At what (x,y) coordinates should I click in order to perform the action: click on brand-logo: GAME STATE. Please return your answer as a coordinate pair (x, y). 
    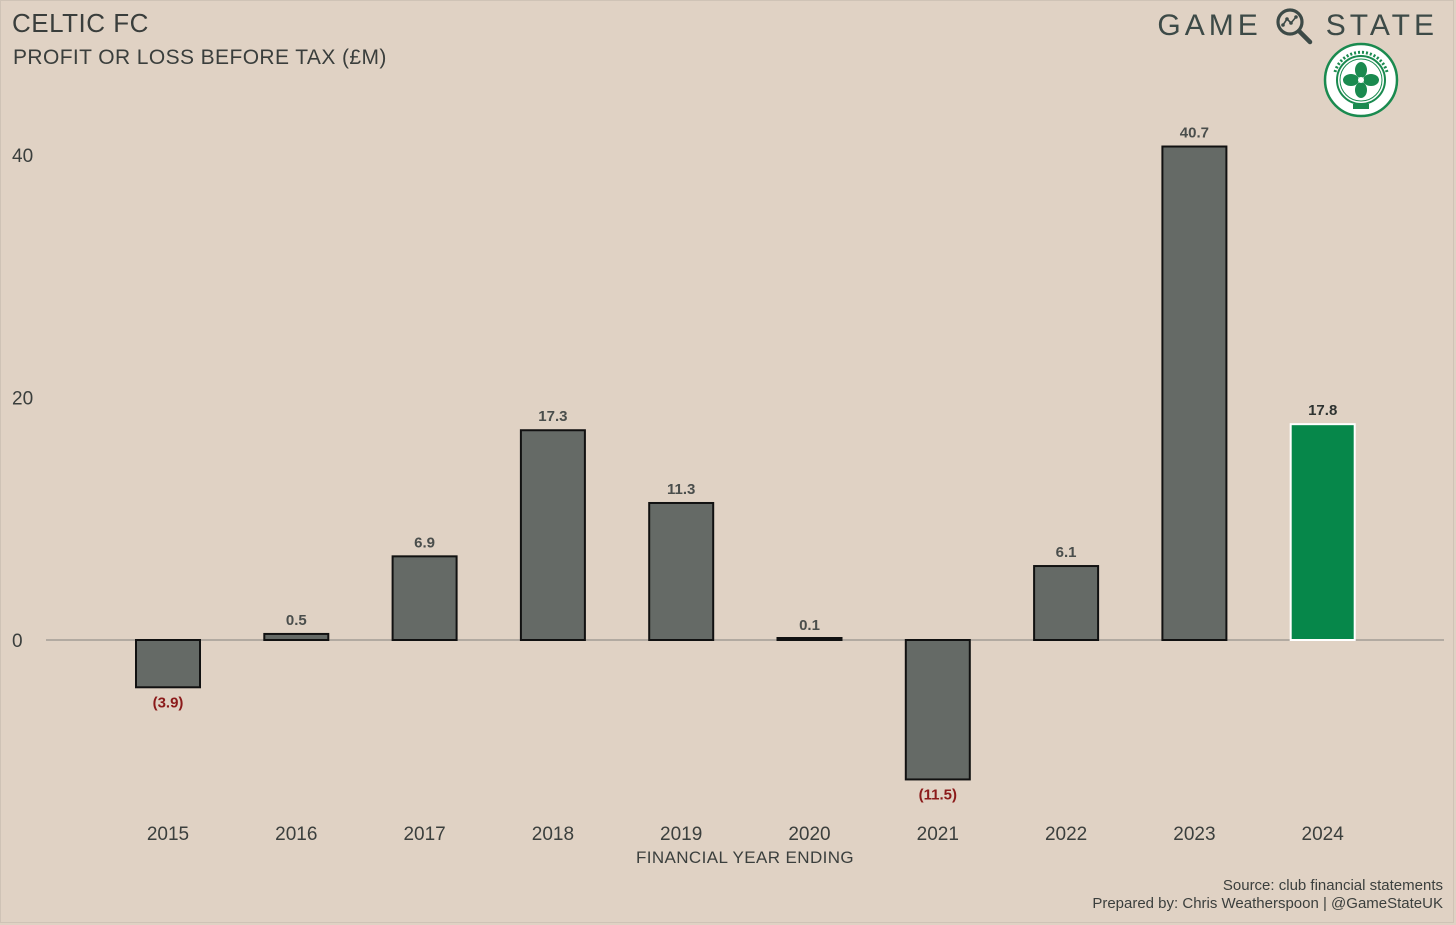
    Looking at the image, I should click on (1297, 26).